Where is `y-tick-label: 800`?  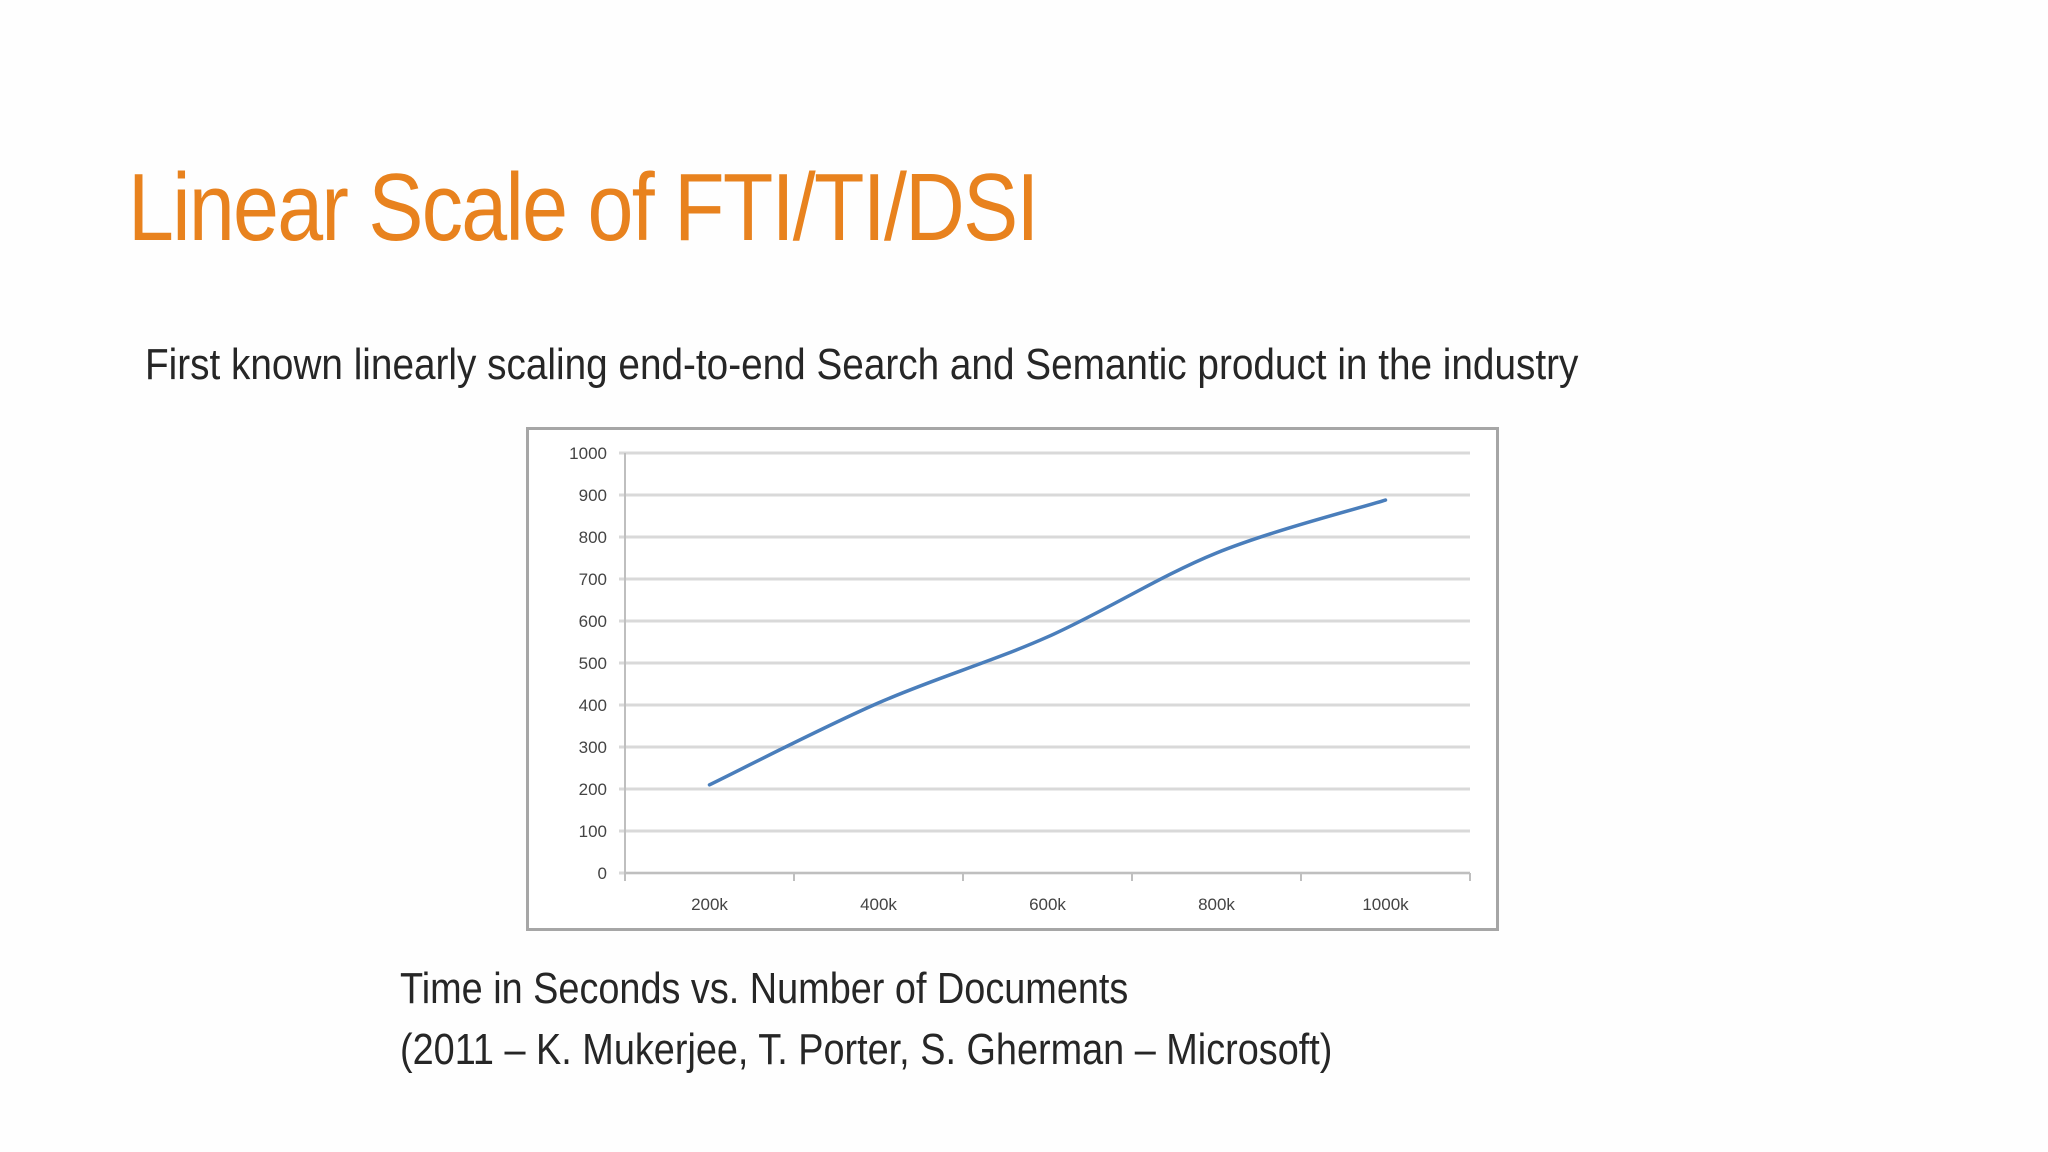 y-tick-label: 800 is located at coordinates (593, 537).